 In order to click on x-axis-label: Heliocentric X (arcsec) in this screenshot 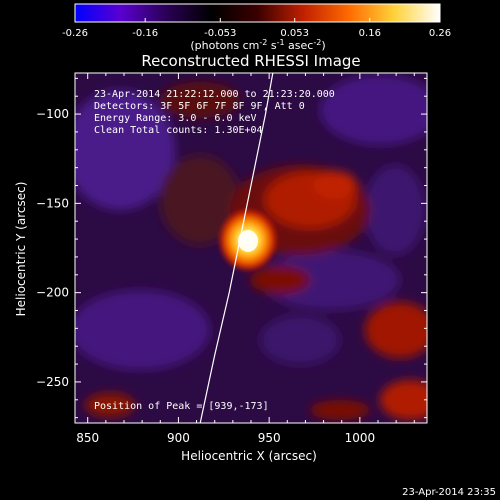, I will do `click(249, 456)`.